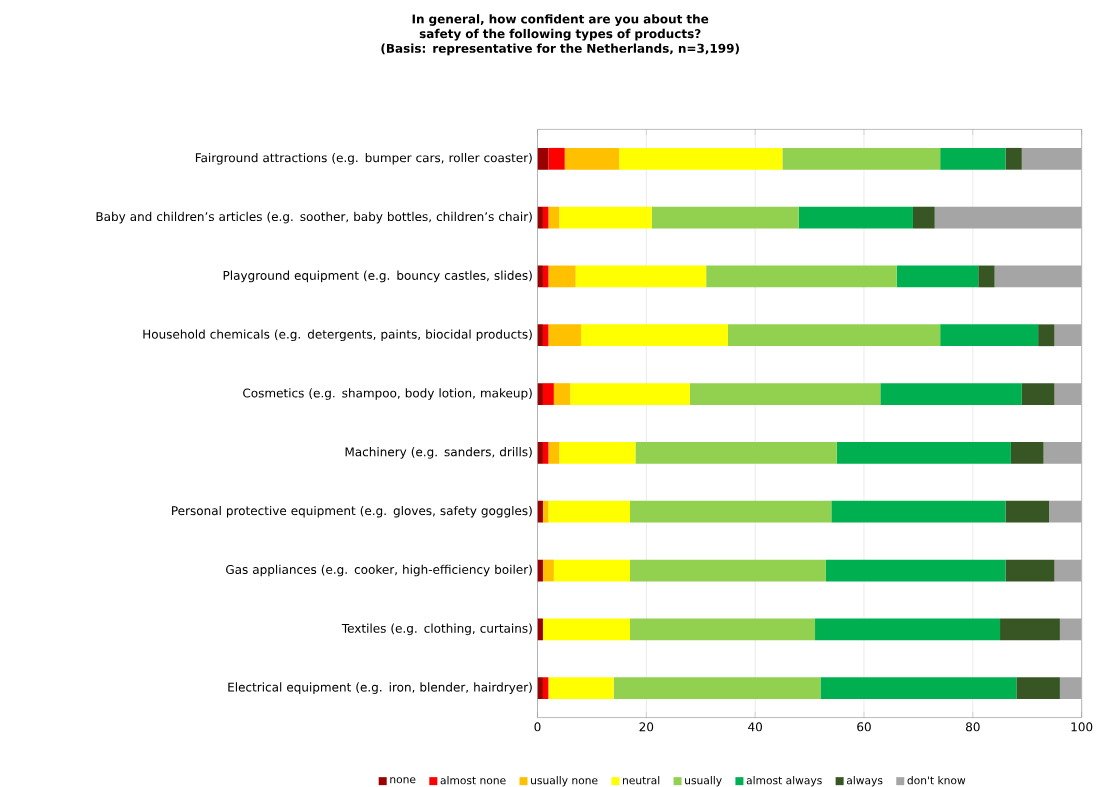 The image size is (1103, 787). Describe the element at coordinates (560, 27) in the screenshot. I see `chart-title: In general, how confident are you about the safety of the following types of products?` at that location.